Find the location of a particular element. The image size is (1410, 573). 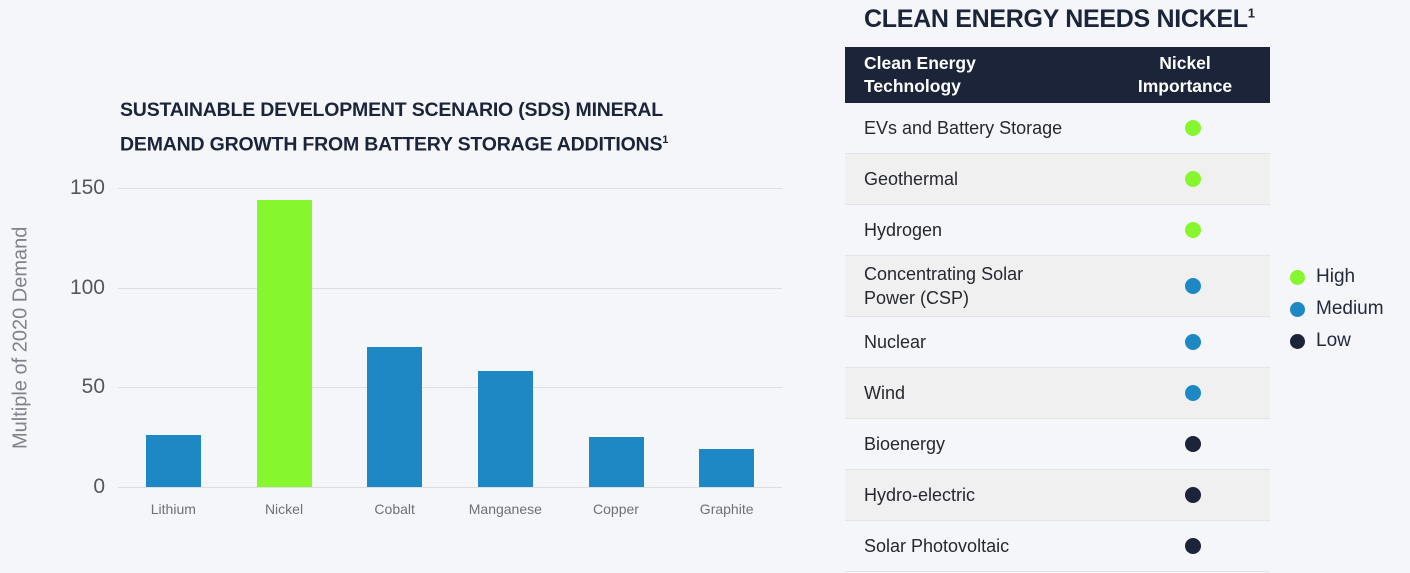

table-title-footnote-marker: 1 is located at coordinates (1251, 13).